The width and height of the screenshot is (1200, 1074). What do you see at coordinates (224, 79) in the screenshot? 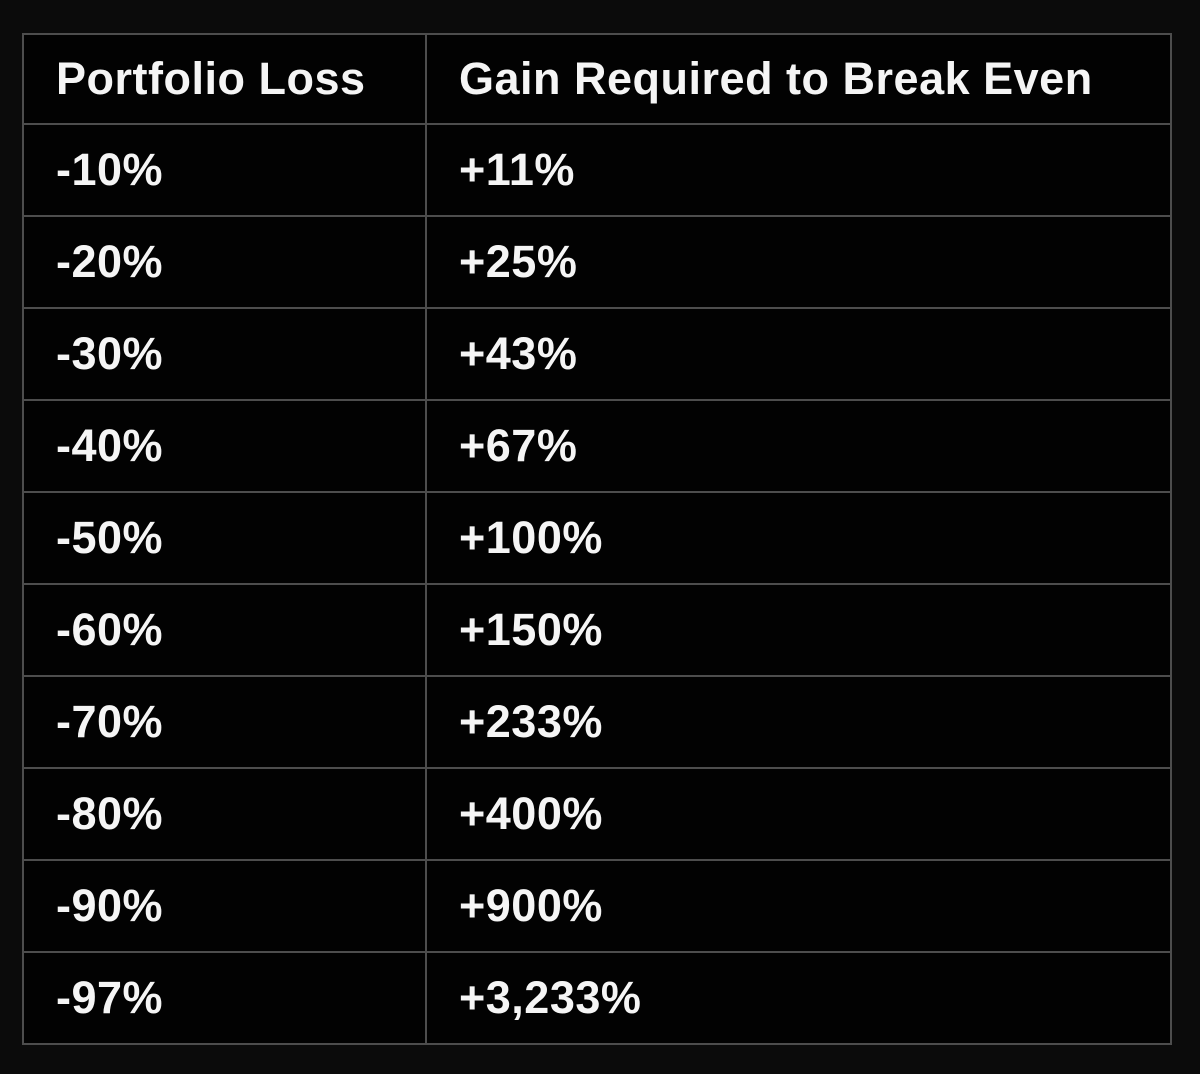
I see `col-header-portfolio-loss: Portfolio Loss` at bounding box center [224, 79].